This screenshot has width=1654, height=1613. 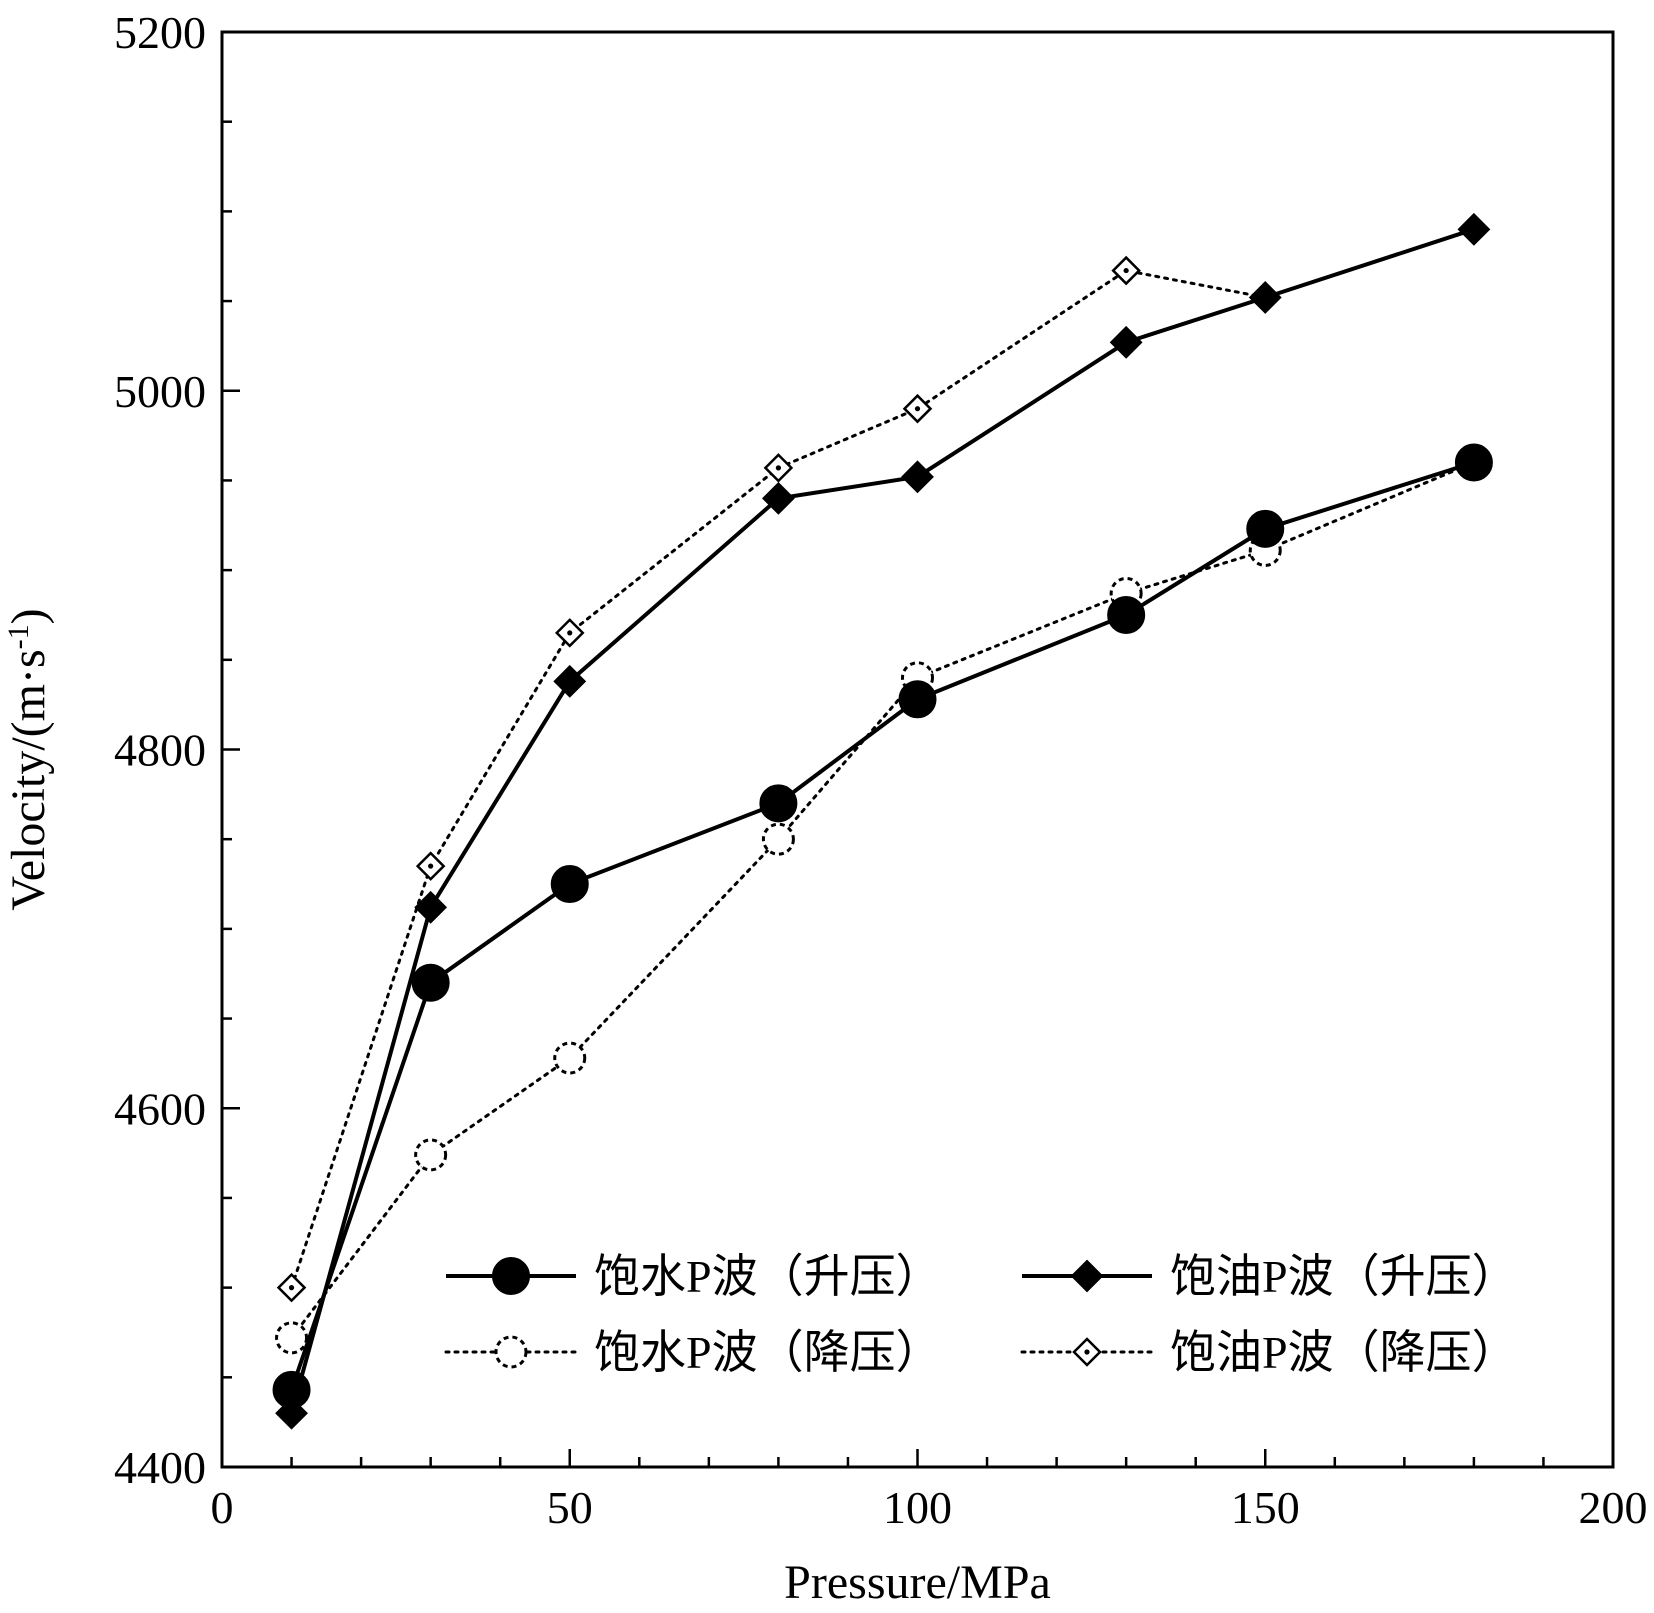 I want to click on legend-entry-2: 饱油P波（升压）, so click(x=1270, y=1276).